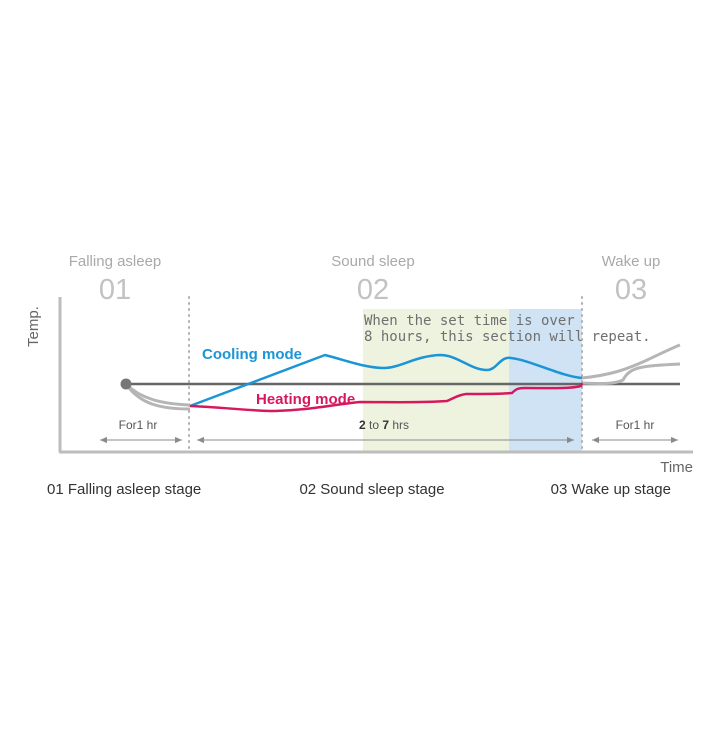 This screenshot has width=720, height=752. I want to click on heating-mode-label: Heating mode, so click(305, 399).